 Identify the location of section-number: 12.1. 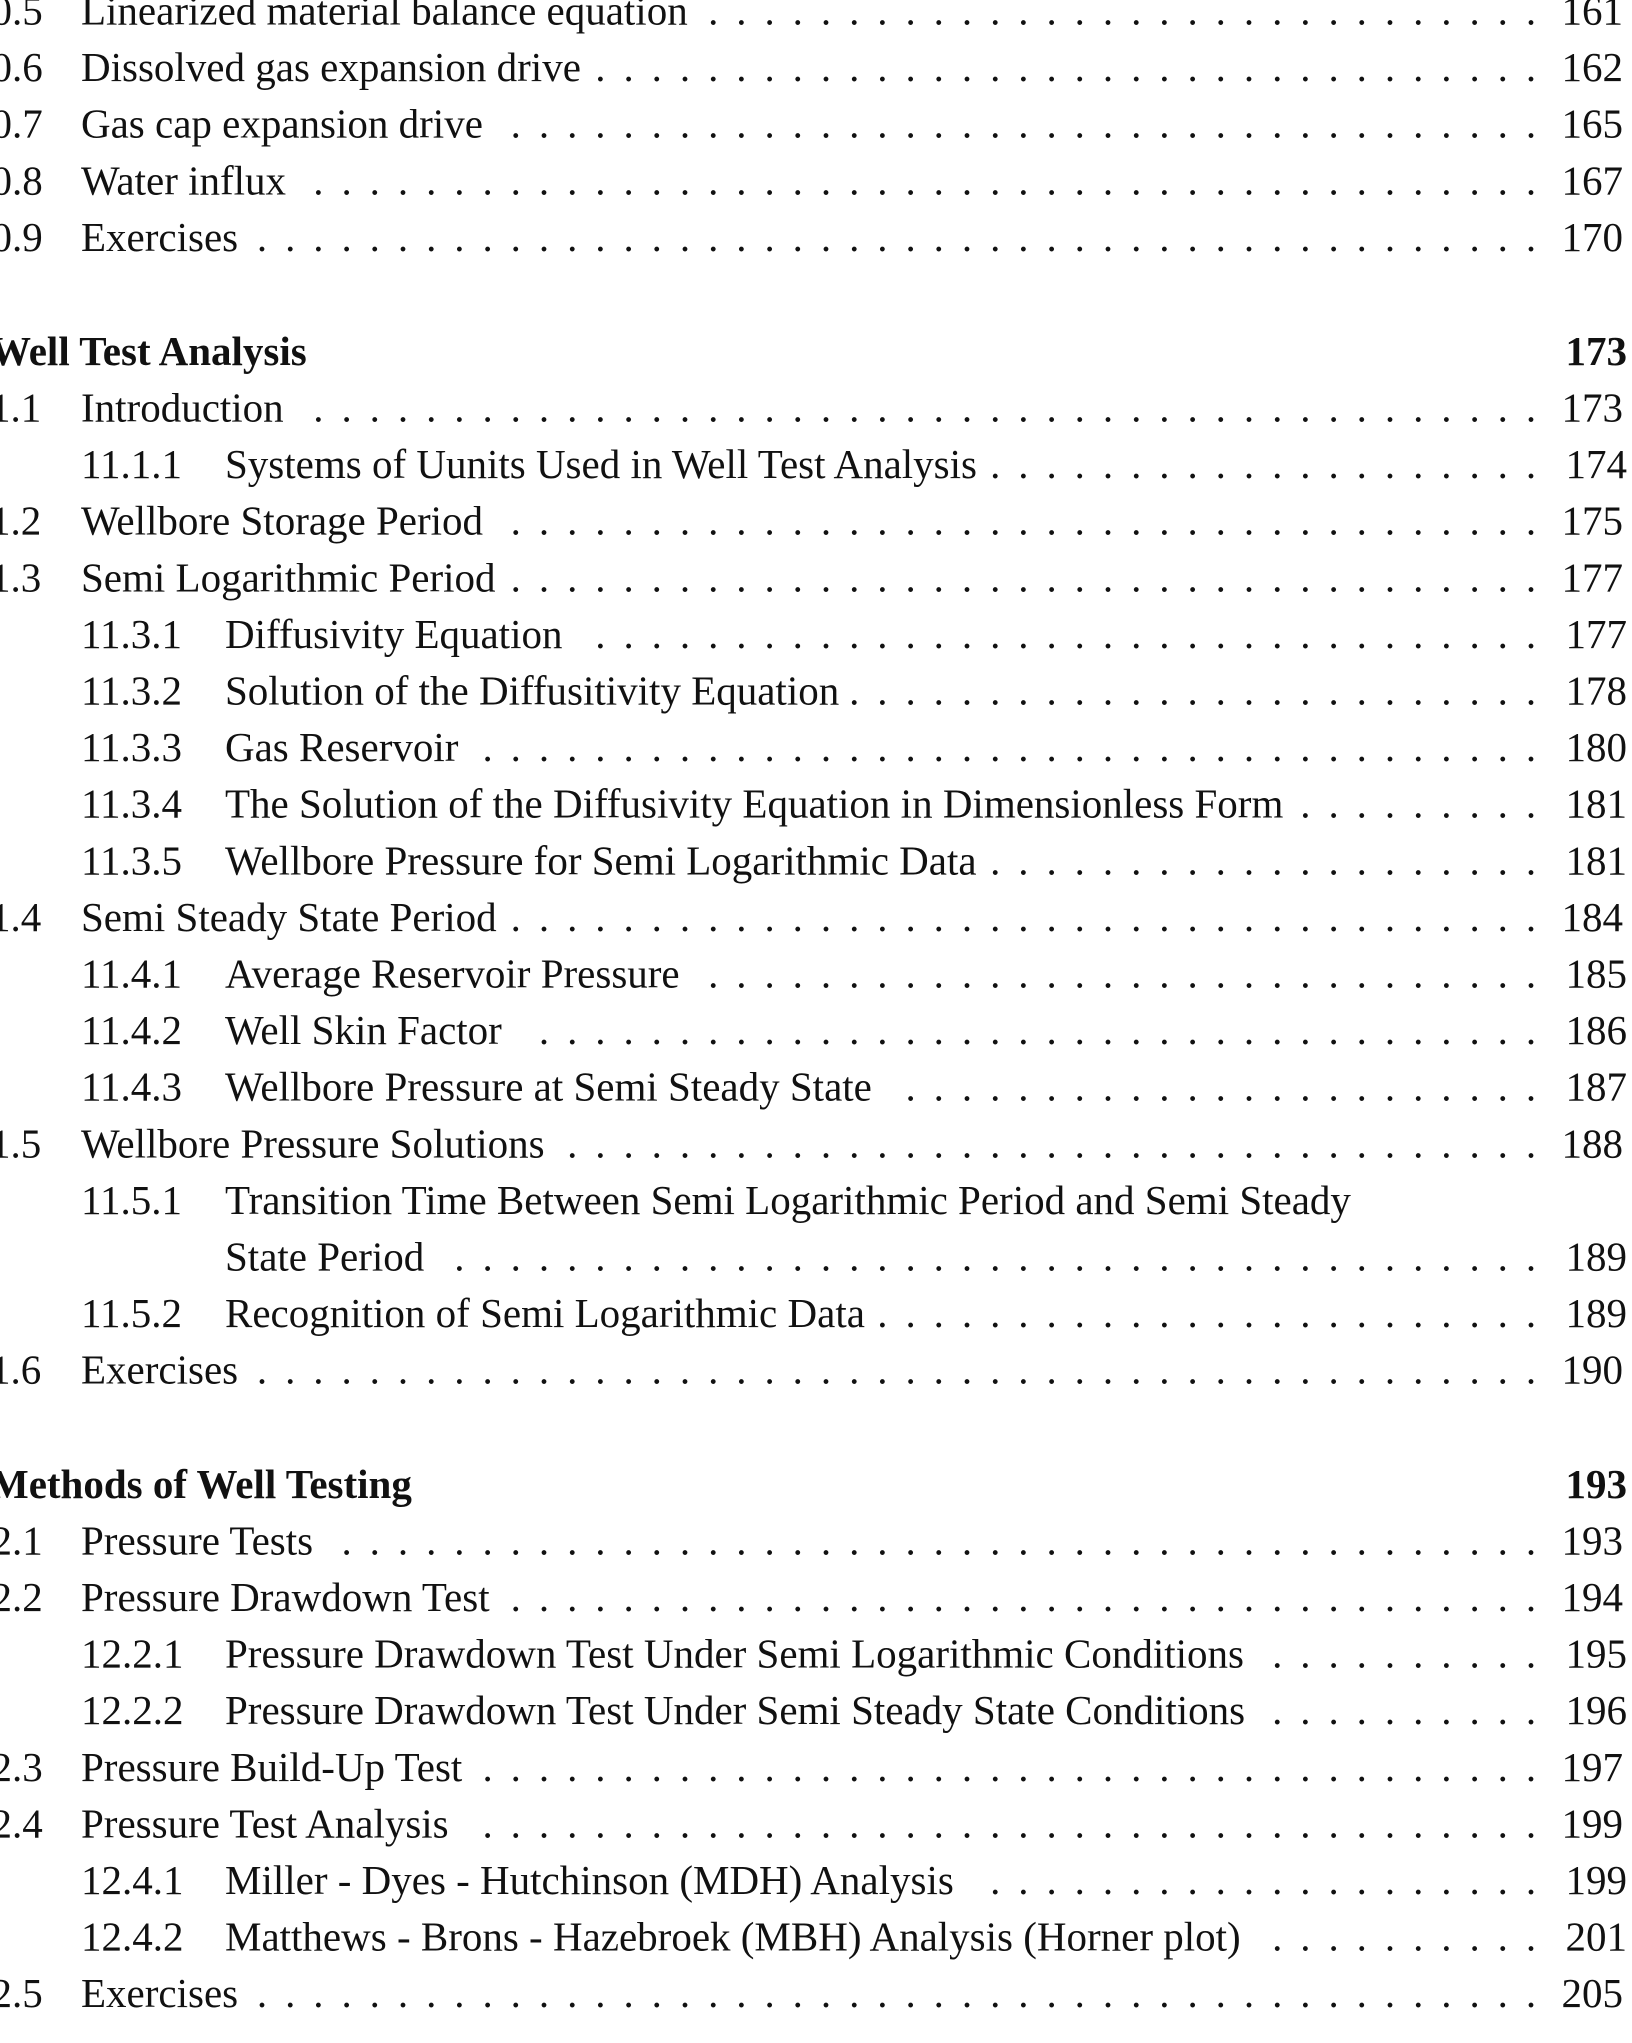
(21, 1540).